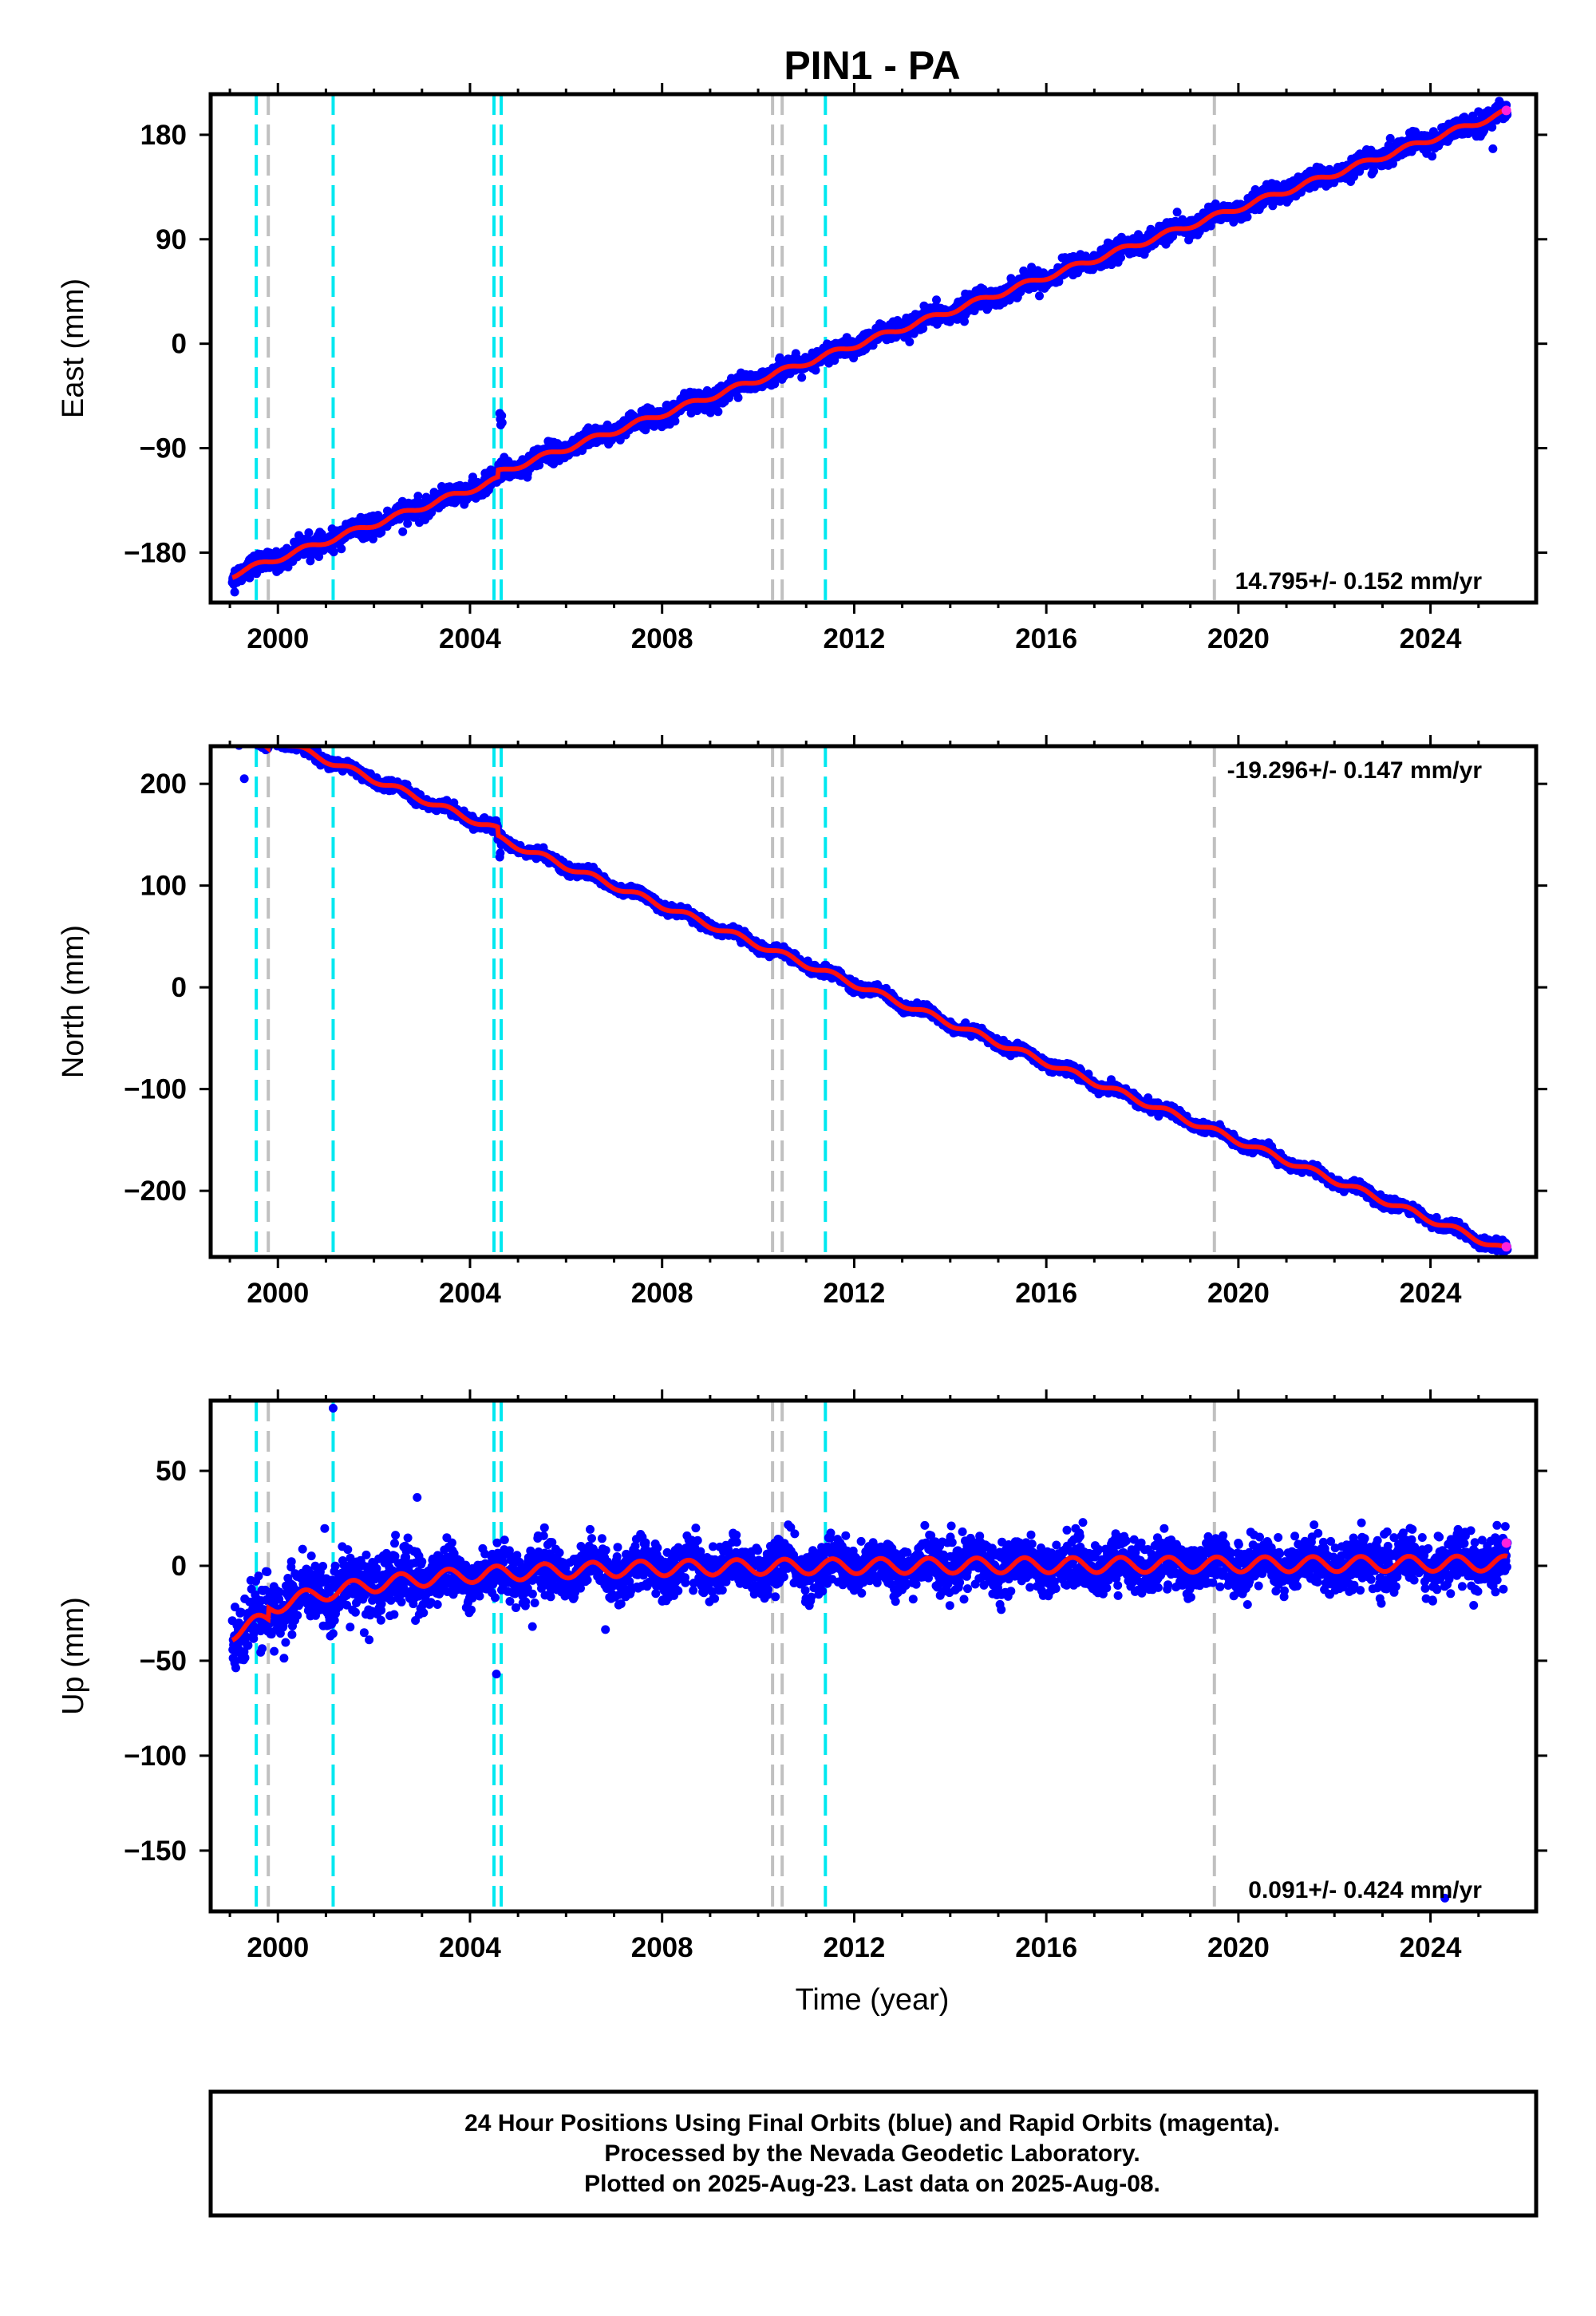 The height and width of the screenshot is (2316, 1596). I want to click on y-axis-label: East (mm), so click(73, 348).